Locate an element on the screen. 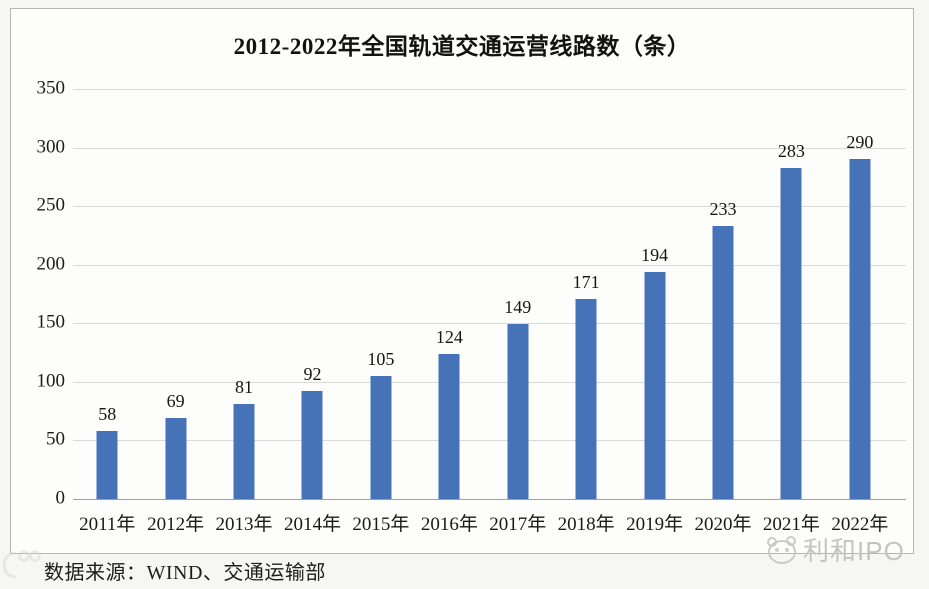 This screenshot has width=929, height=589. x-tick-label: 2018年 is located at coordinates (586, 524).